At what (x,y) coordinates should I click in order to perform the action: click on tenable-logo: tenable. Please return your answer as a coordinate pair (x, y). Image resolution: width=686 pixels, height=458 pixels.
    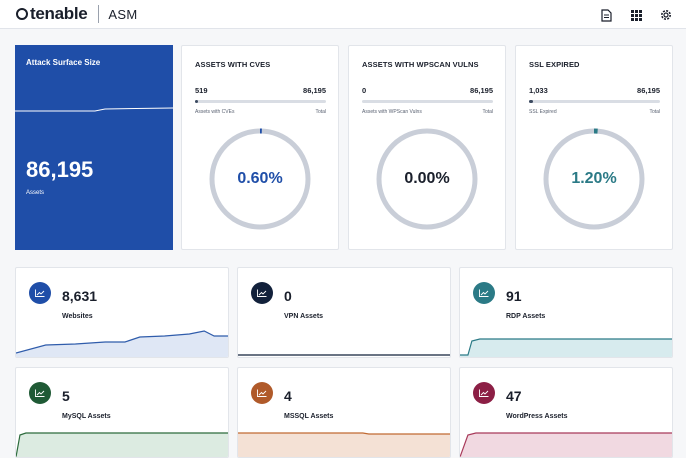
    Looking at the image, I should click on (52, 14).